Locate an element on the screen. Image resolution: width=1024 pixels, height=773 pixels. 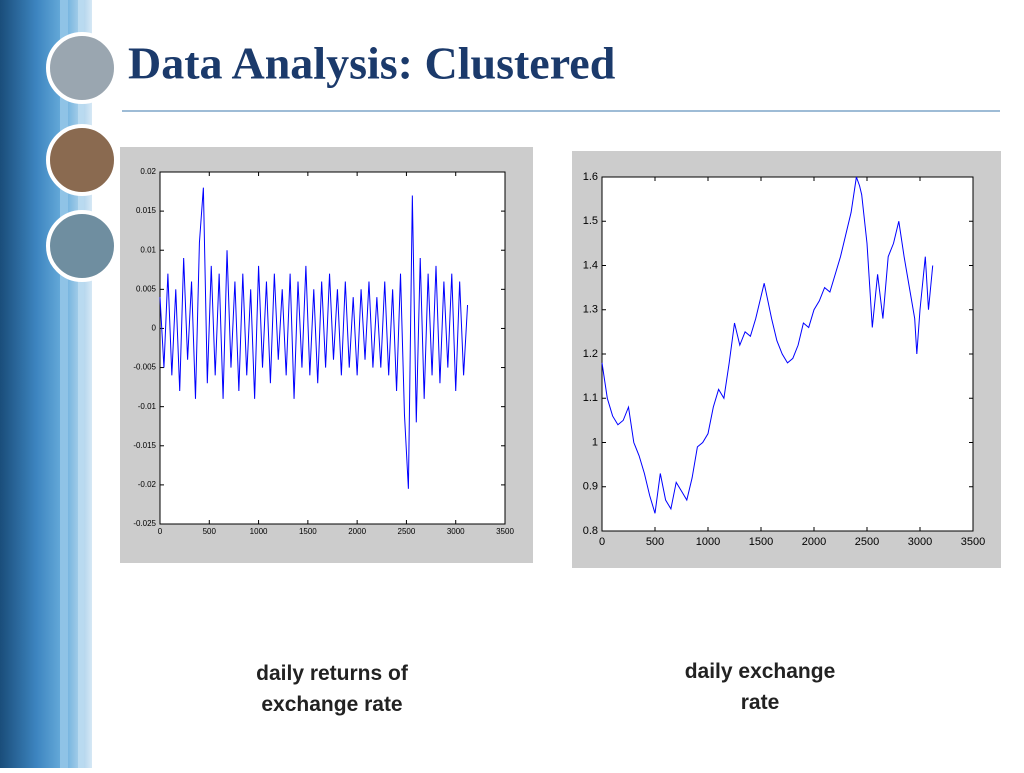
y-tick-label: 1.1 is located at coordinates (590, 398).